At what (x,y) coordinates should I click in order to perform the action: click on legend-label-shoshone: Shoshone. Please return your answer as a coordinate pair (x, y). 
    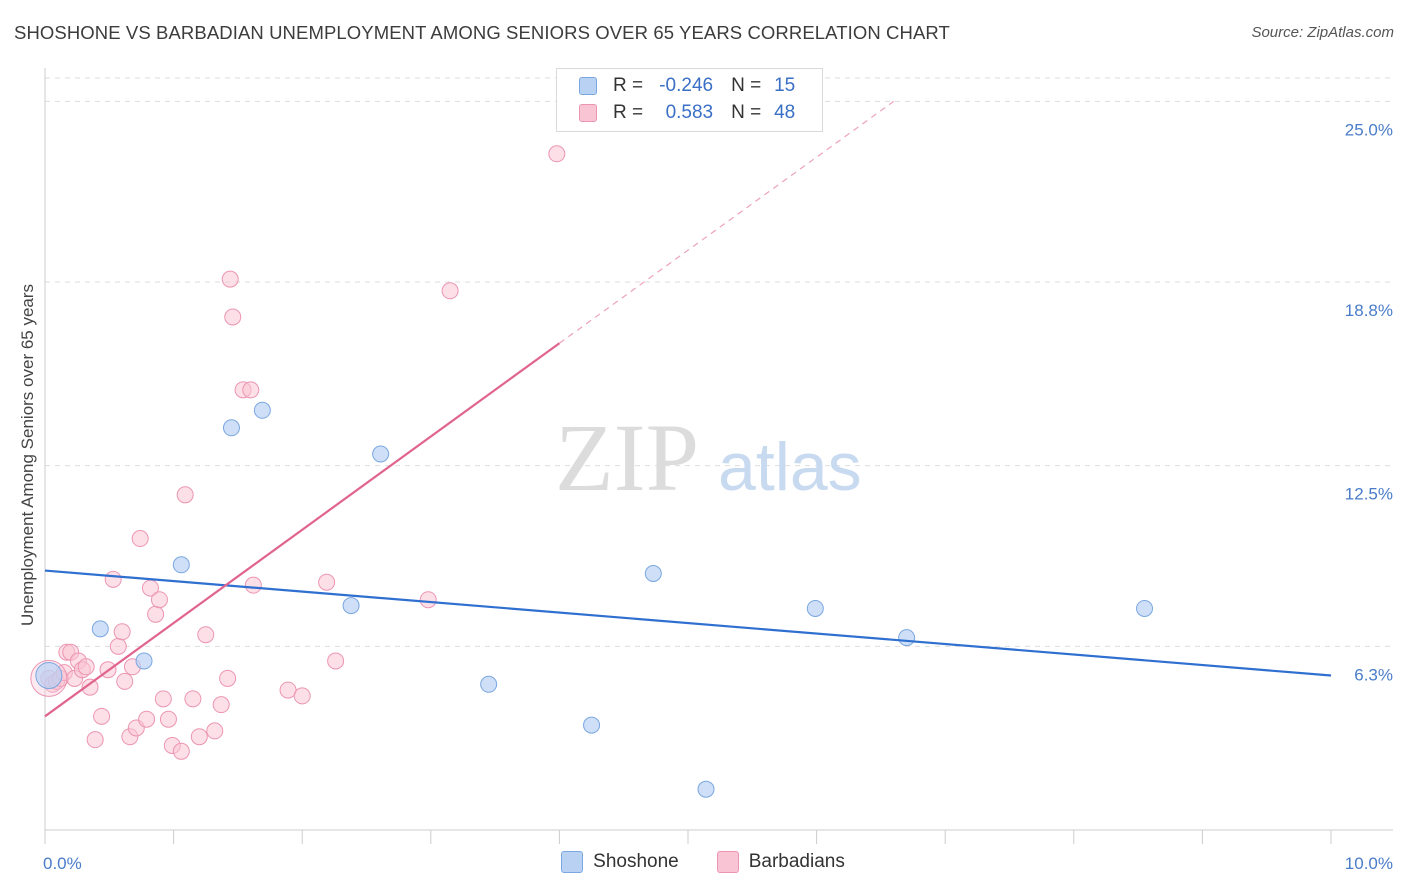
    Looking at the image, I should click on (636, 861).